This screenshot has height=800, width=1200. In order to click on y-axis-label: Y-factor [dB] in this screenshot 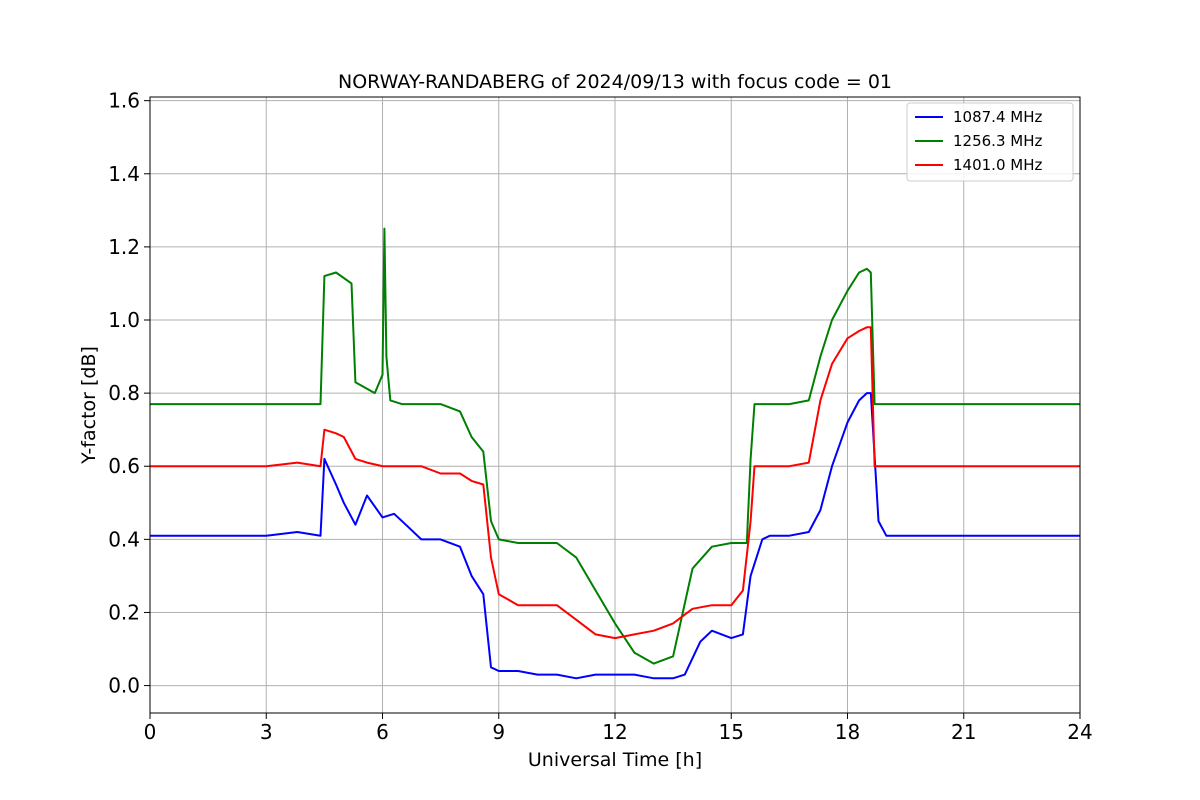, I will do `click(89, 405)`.